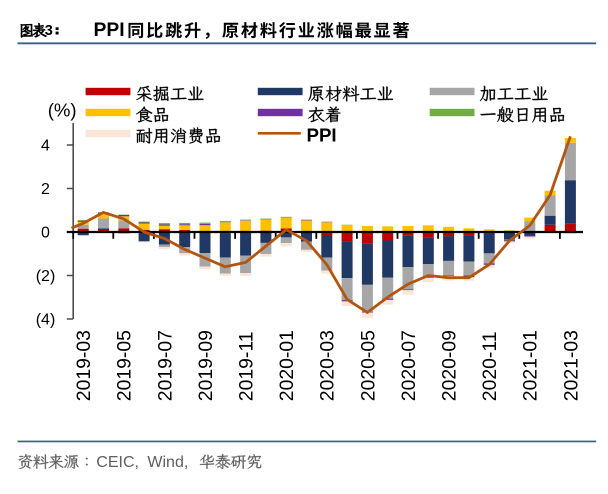  I want to click on svg-text: (2), so click(46, 276).